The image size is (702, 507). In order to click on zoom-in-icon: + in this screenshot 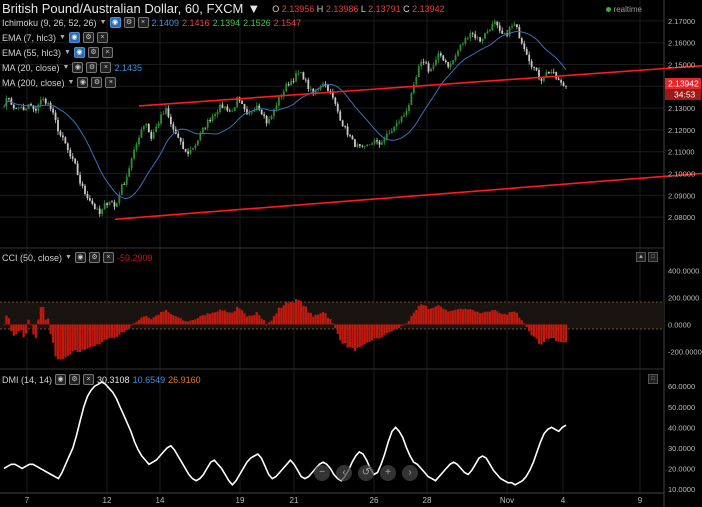, I will do `click(388, 473)`.